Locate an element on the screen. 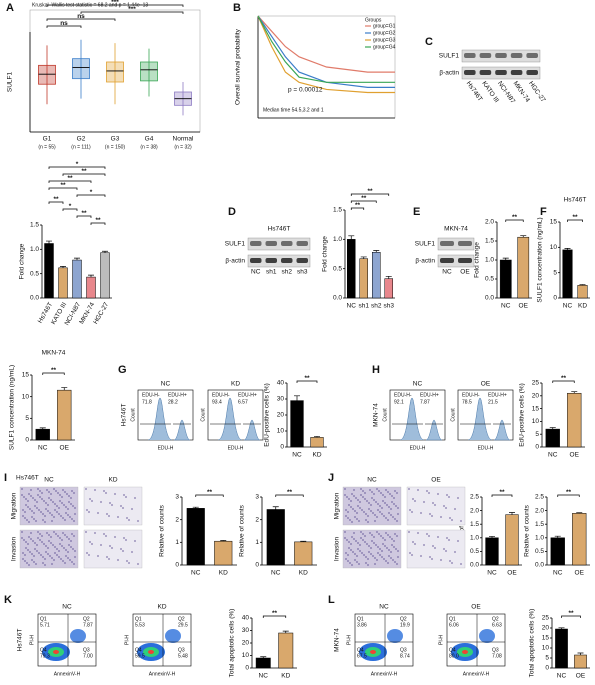 The image size is (595, 685). y-tick-label: 25 is located at coordinates (536, 383).